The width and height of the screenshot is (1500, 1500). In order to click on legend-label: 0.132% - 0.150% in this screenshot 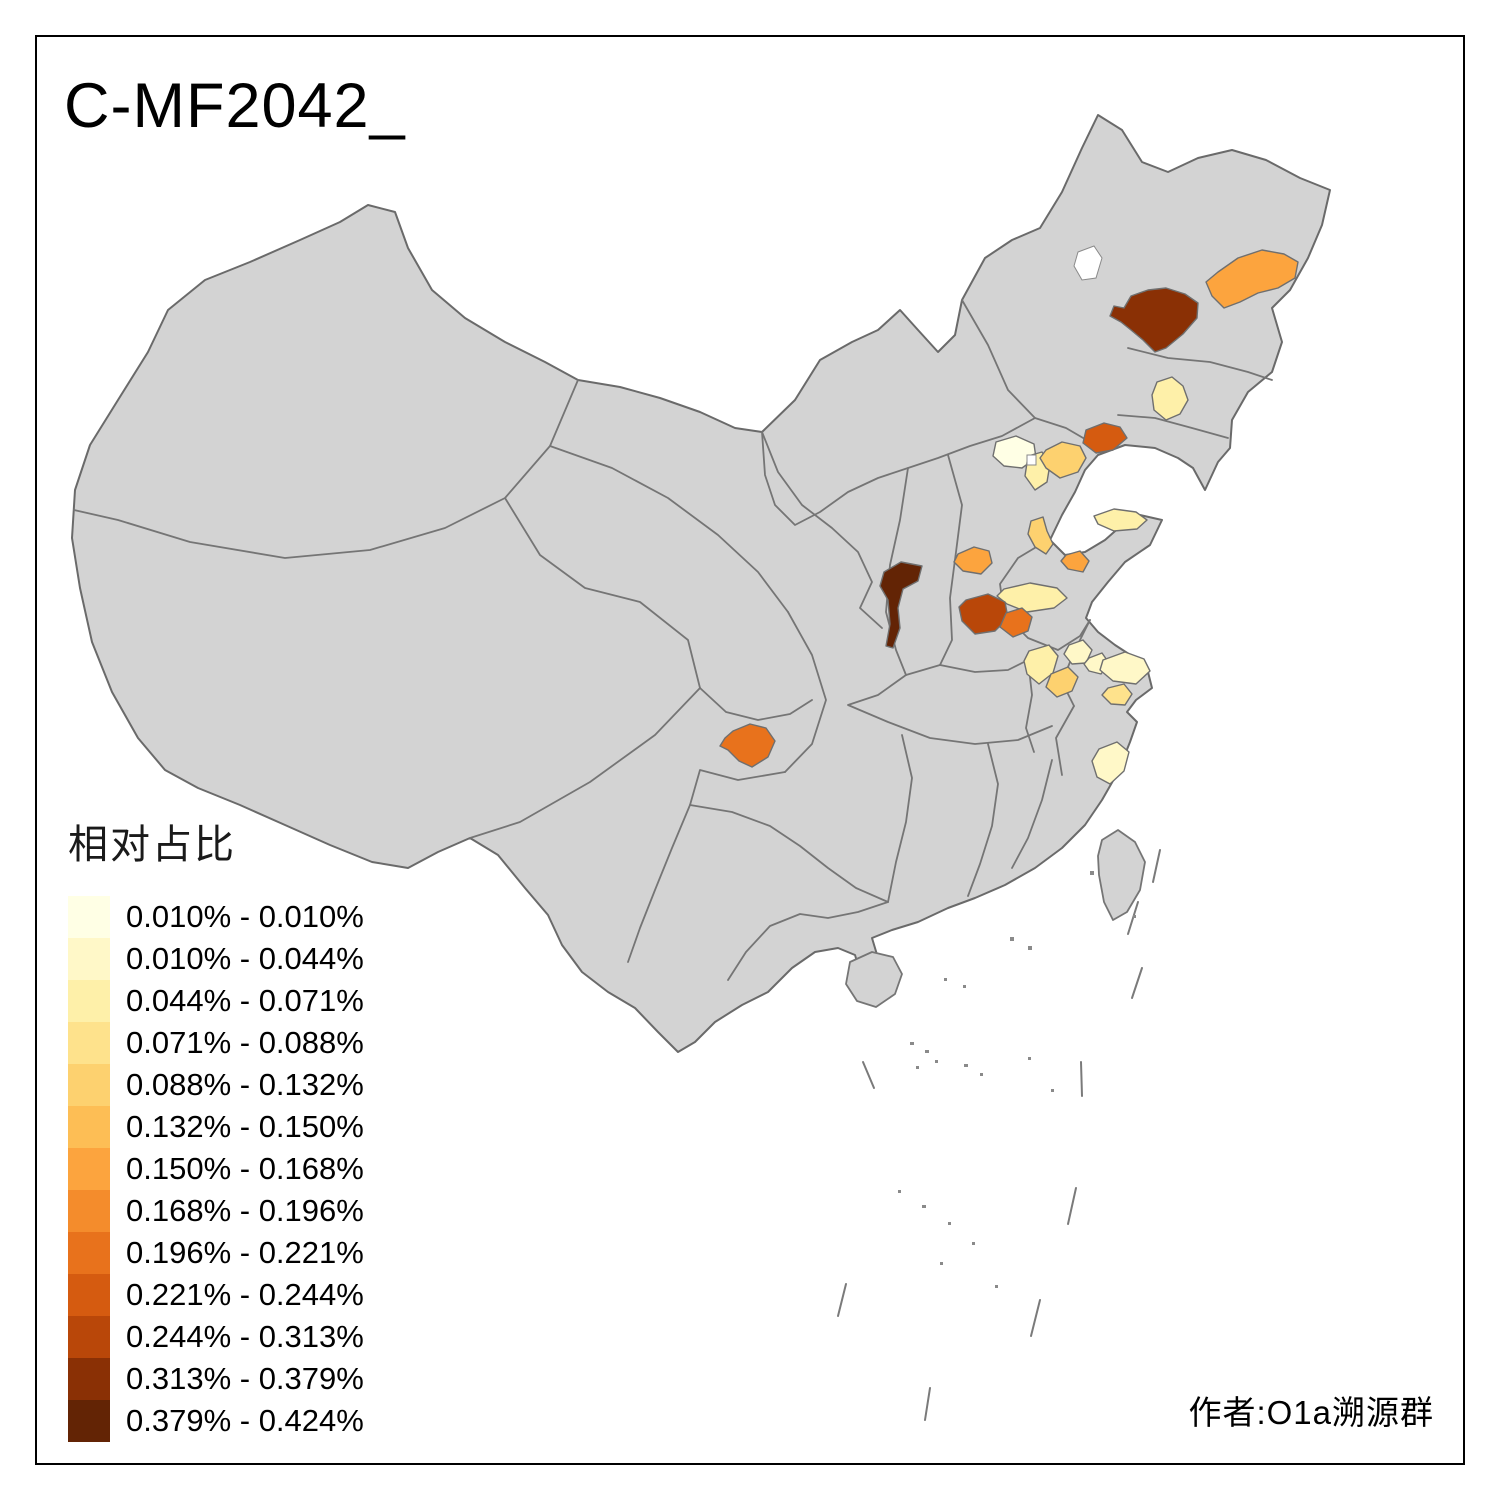, I will do `click(245, 1126)`.